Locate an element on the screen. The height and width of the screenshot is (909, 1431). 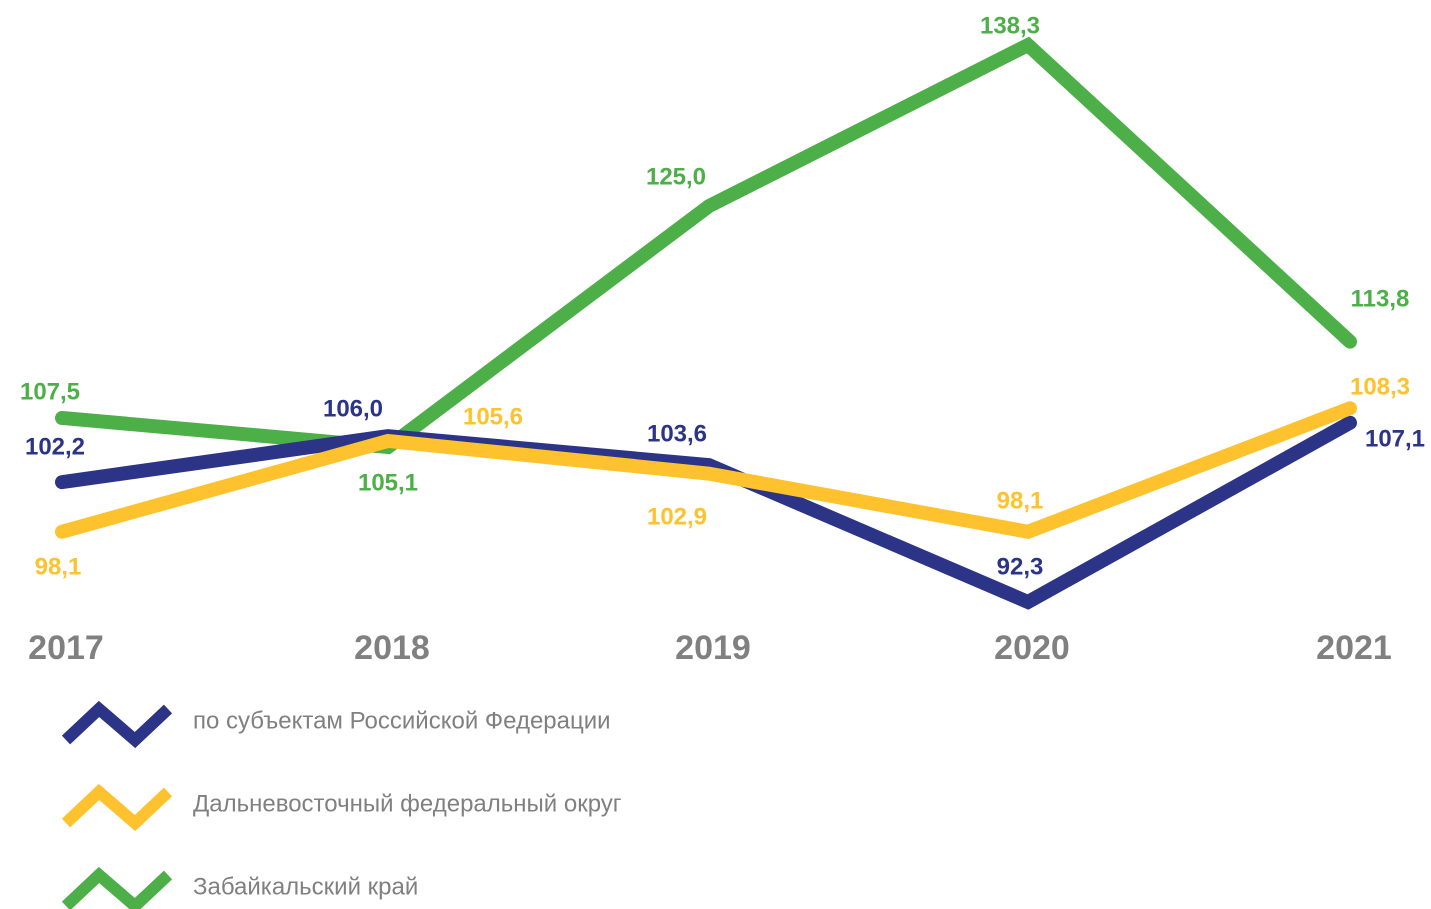
data-label: 106,0 is located at coordinates (353, 408).